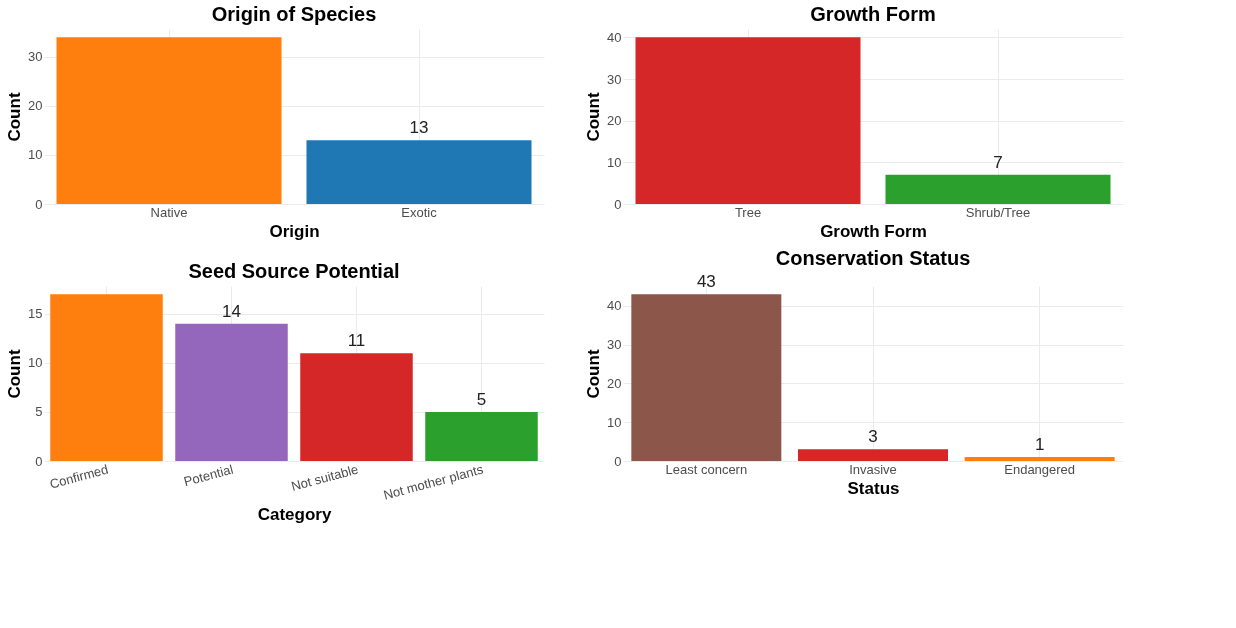 This screenshot has width=1236, height=628. Describe the element at coordinates (1039, 445) in the screenshot. I see `data-label: 1` at that location.